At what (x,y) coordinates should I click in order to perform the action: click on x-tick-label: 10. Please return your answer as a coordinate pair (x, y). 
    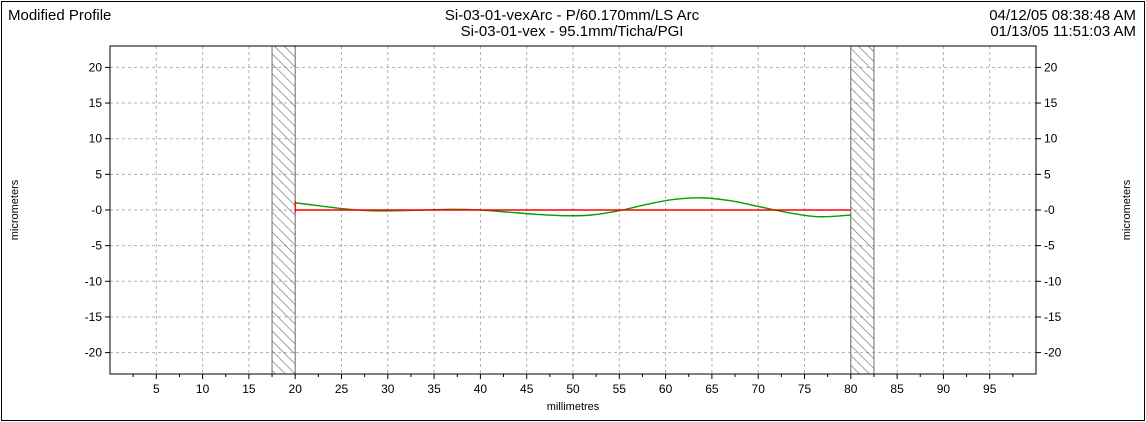
    Looking at the image, I should click on (203, 389).